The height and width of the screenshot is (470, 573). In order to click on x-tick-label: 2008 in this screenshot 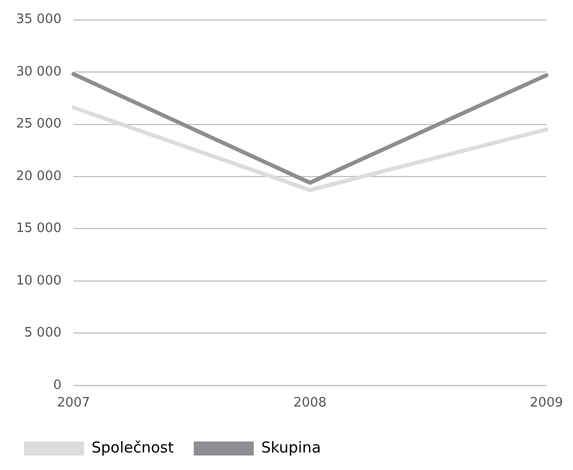, I will do `click(310, 403)`.